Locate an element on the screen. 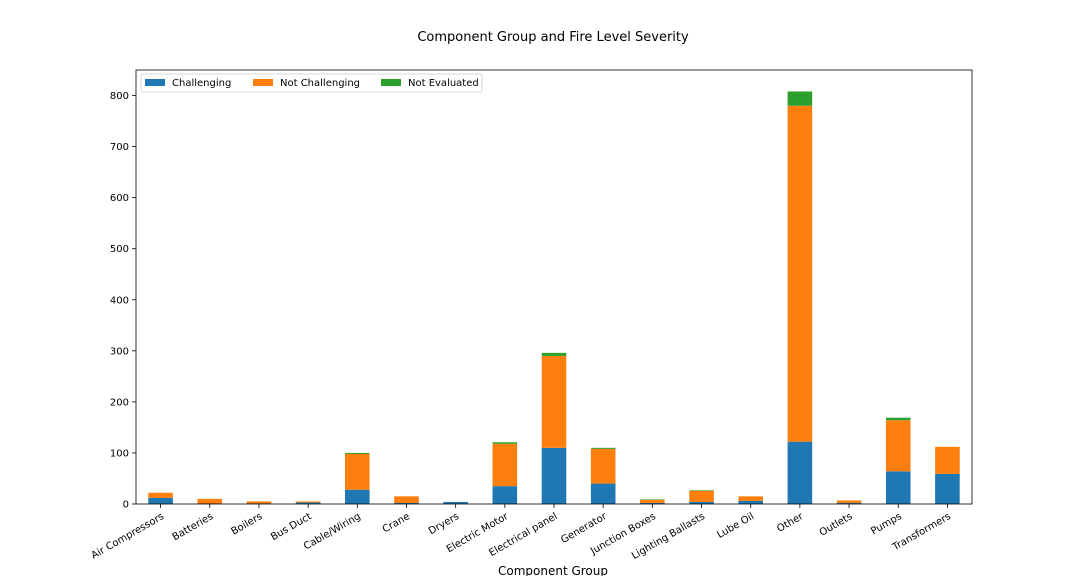 This screenshot has height=581, width=1080. x-tick-label: Air Compressors is located at coordinates (128, 536).